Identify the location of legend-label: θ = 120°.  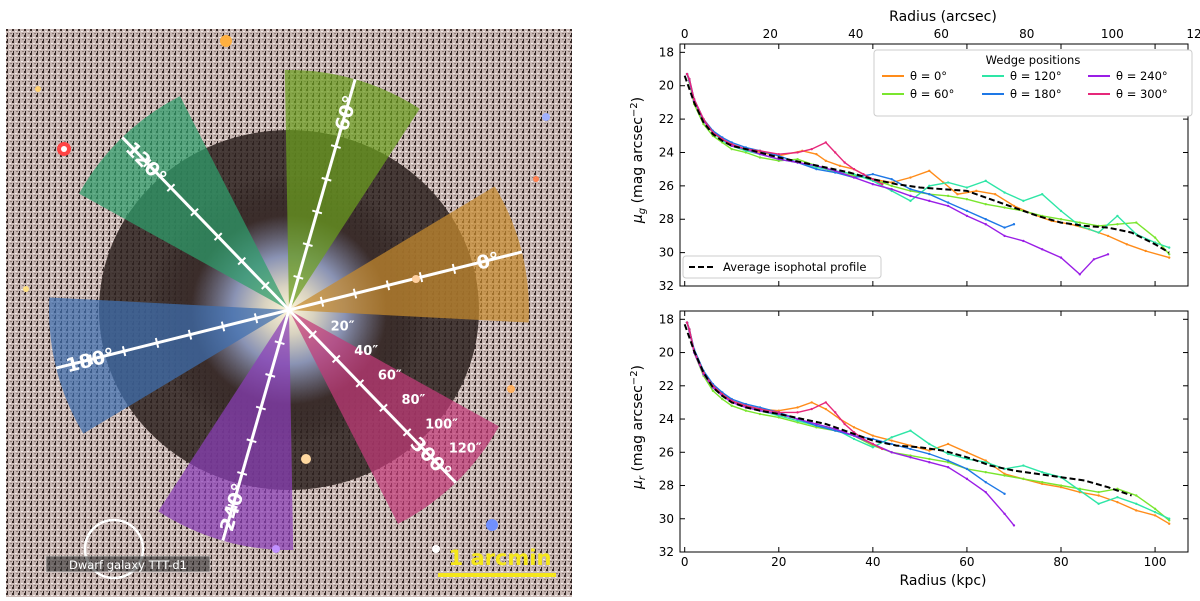
(1036, 76).